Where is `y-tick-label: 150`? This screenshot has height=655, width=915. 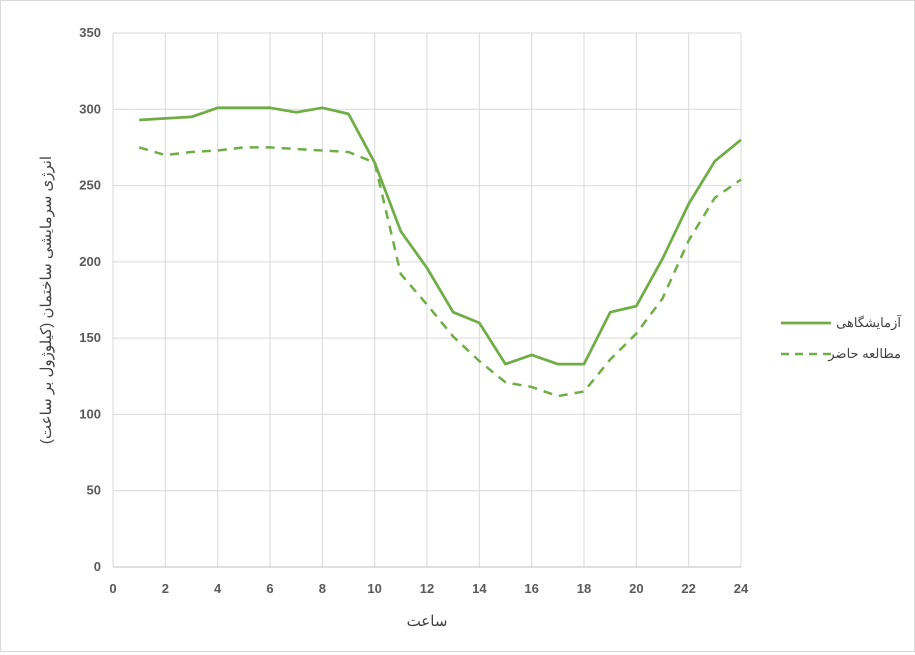 y-tick-label: 150 is located at coordinates (90, 337).